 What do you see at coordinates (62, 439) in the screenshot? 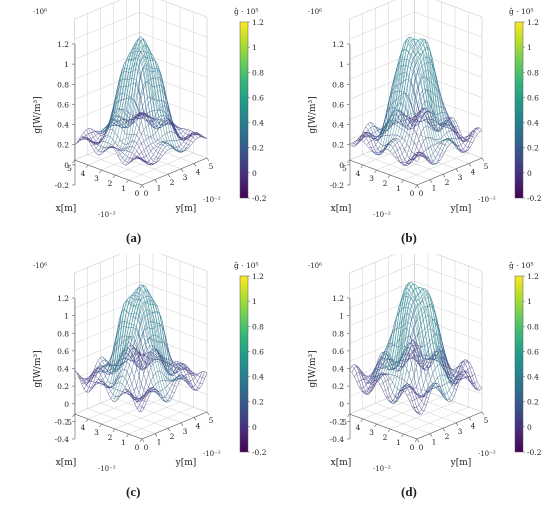
I see `z-tick-label: -0.4` at bounding box center [62, 439].